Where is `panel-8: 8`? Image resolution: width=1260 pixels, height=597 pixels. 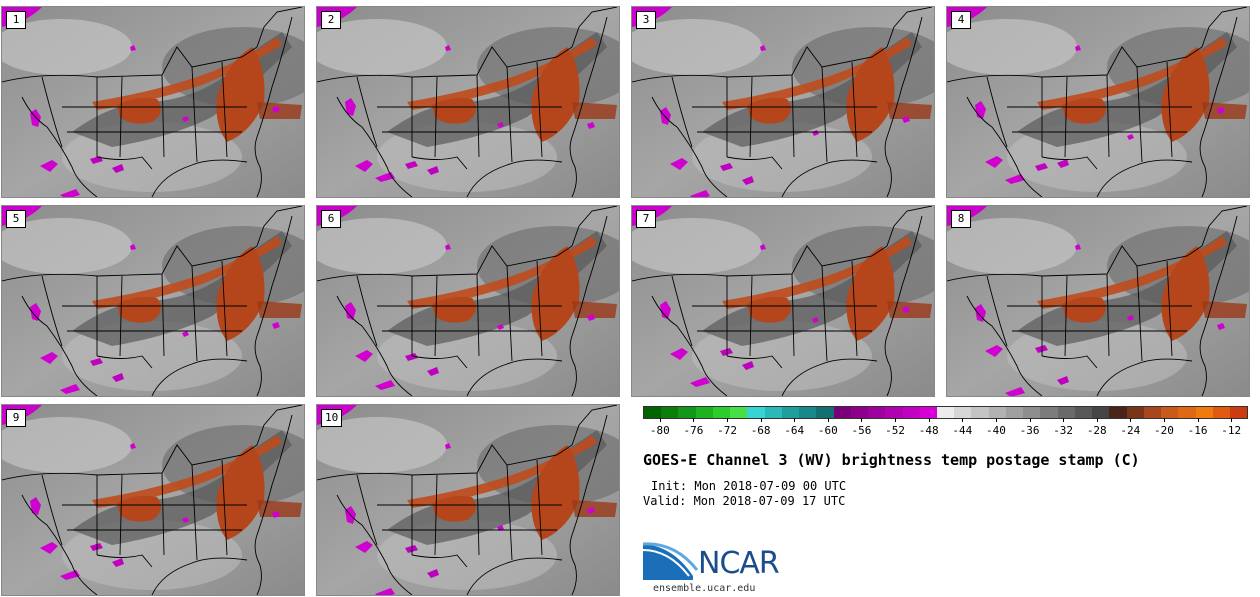 panel-8: 8 is located at coordinates (1098, 301).